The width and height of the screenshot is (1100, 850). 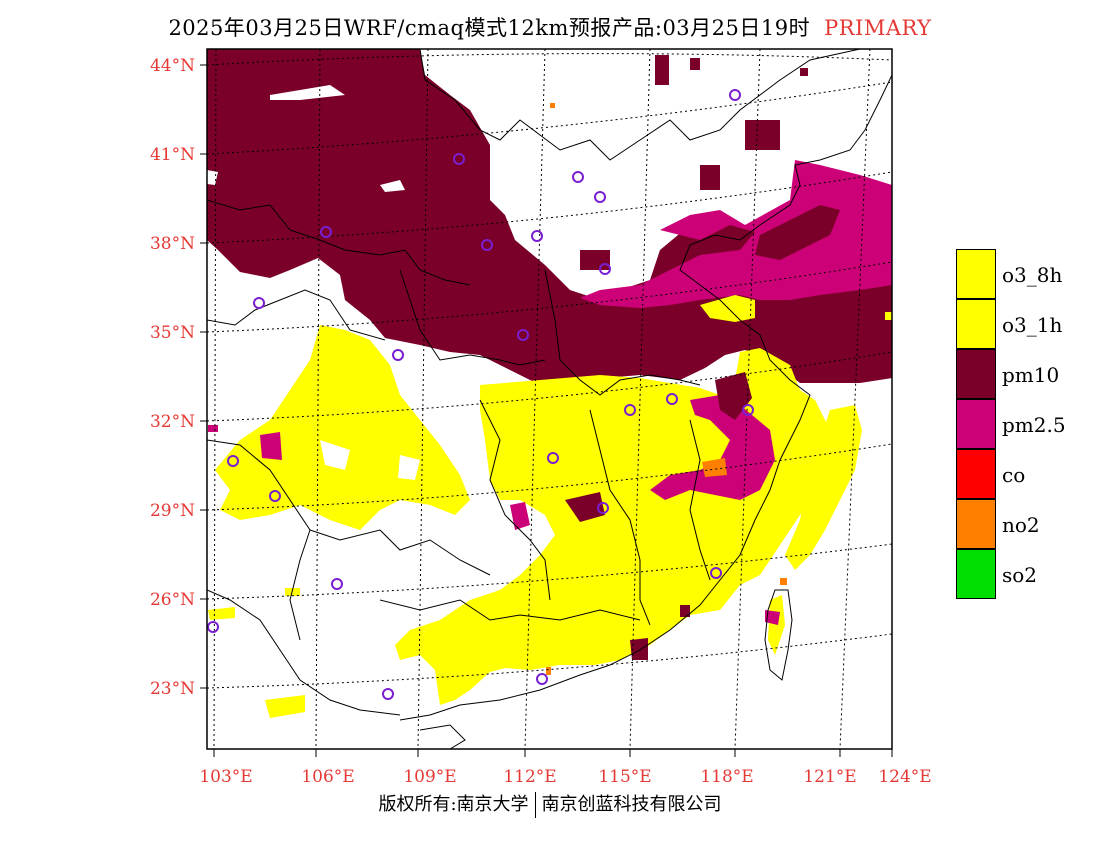 What do you see at coordinates (489, 28) in the screenshot?
I see `title-main: 2025年03月25日WRF/cmaq模式12km预报产品:03月25日19时` at bounding box center [489, 28].